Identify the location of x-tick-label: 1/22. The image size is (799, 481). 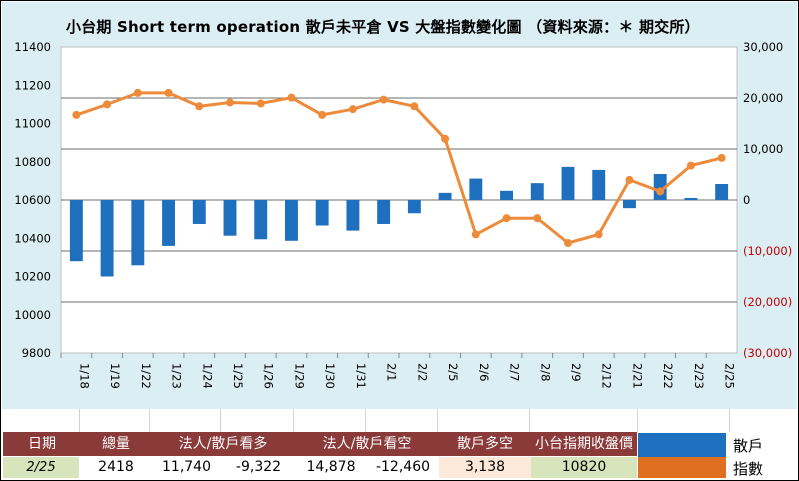
(146, 376).